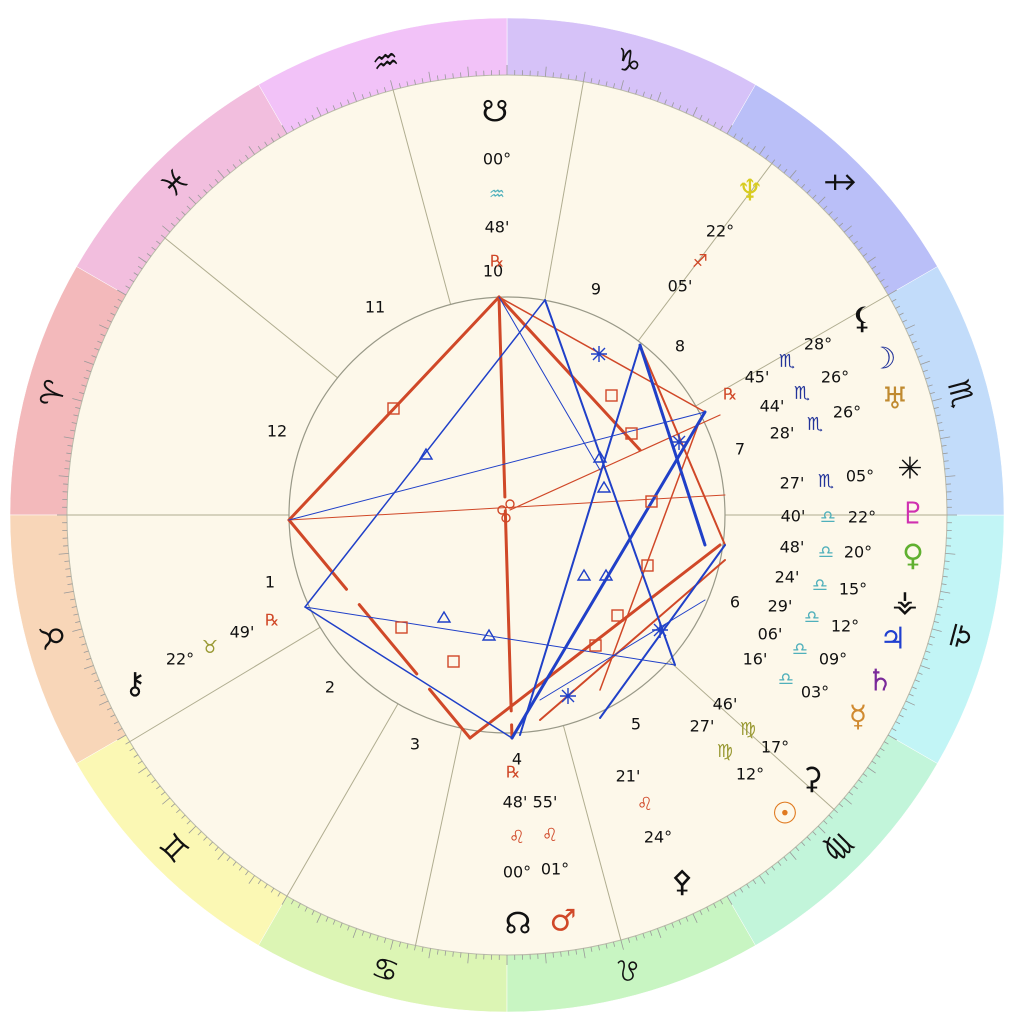 The width and height of the screenshot is (1013, 1023). I want to click on body-sign: ♍, so click(725, 751).